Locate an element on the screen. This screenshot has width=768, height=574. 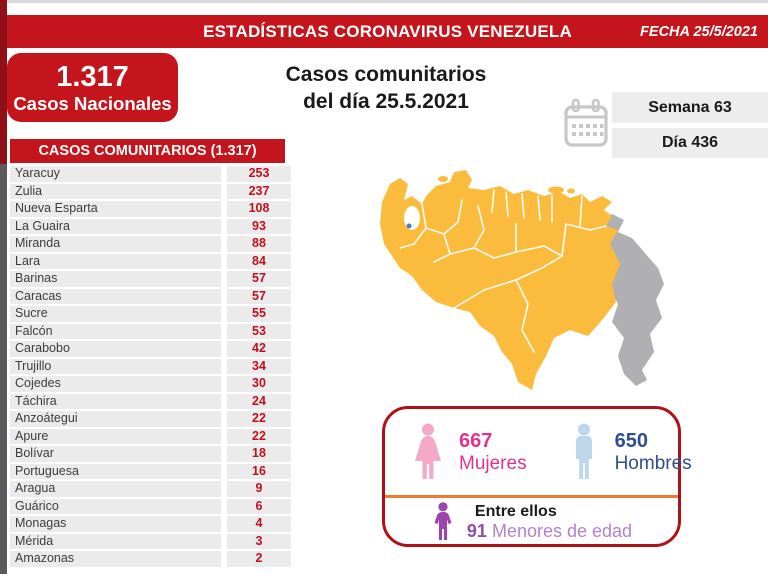
men-count: 650 is located at coordinates (631, 440).